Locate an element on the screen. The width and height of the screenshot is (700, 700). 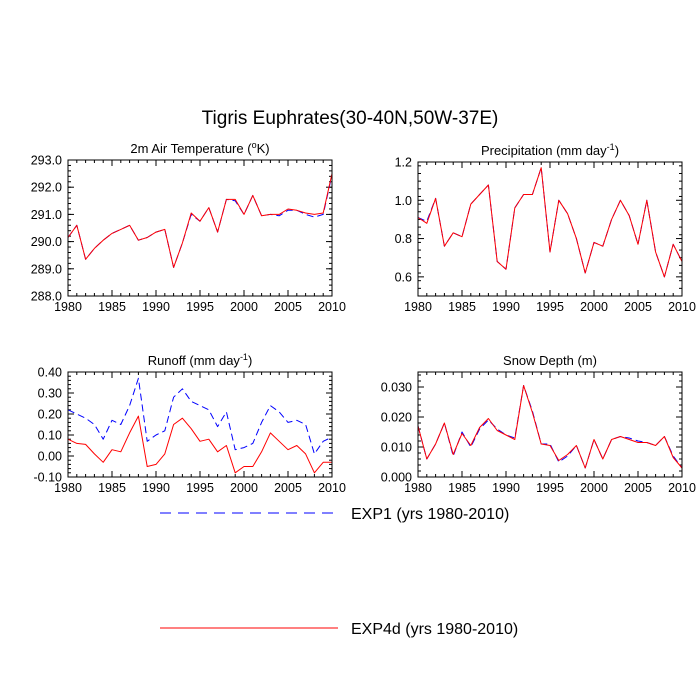
snow-depth-line-exp4d is located at coordinates (550, 427).